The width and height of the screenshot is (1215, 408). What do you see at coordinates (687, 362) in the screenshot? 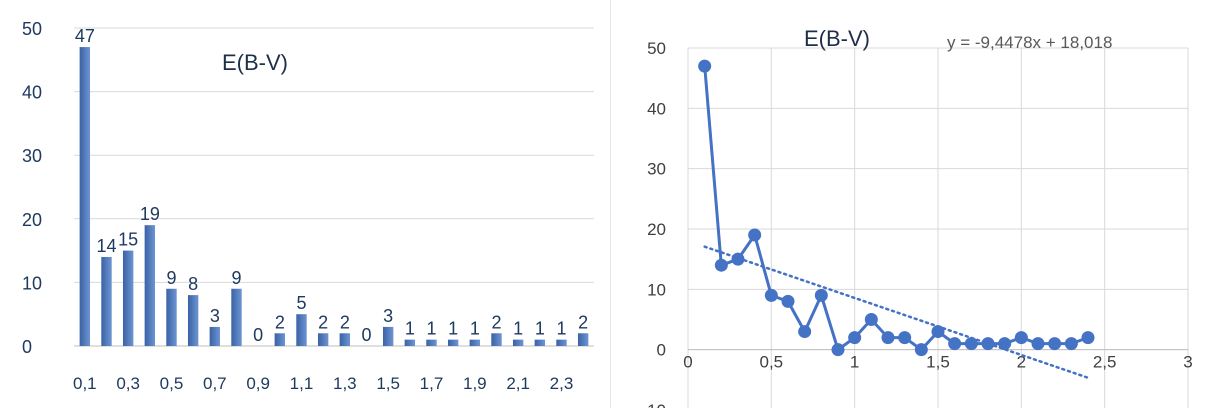
I see `x-tick-label: 0` at bounding box center [687, 362].